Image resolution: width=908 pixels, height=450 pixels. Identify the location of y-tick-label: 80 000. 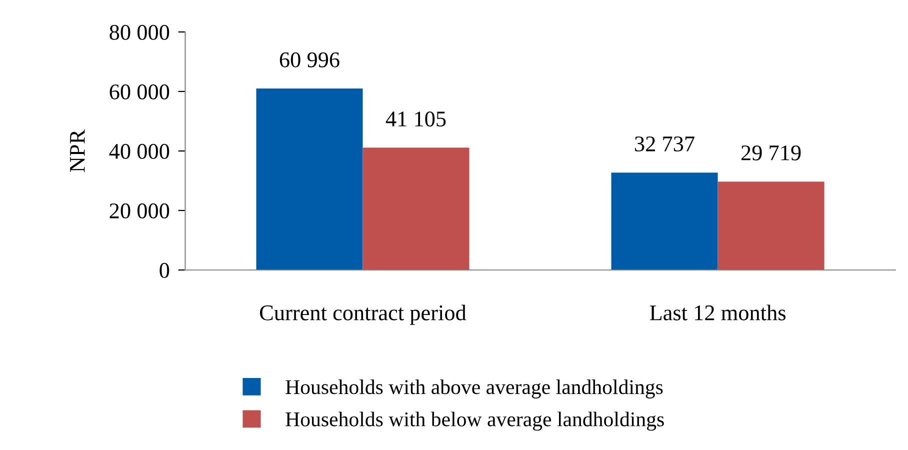
(140, 32).